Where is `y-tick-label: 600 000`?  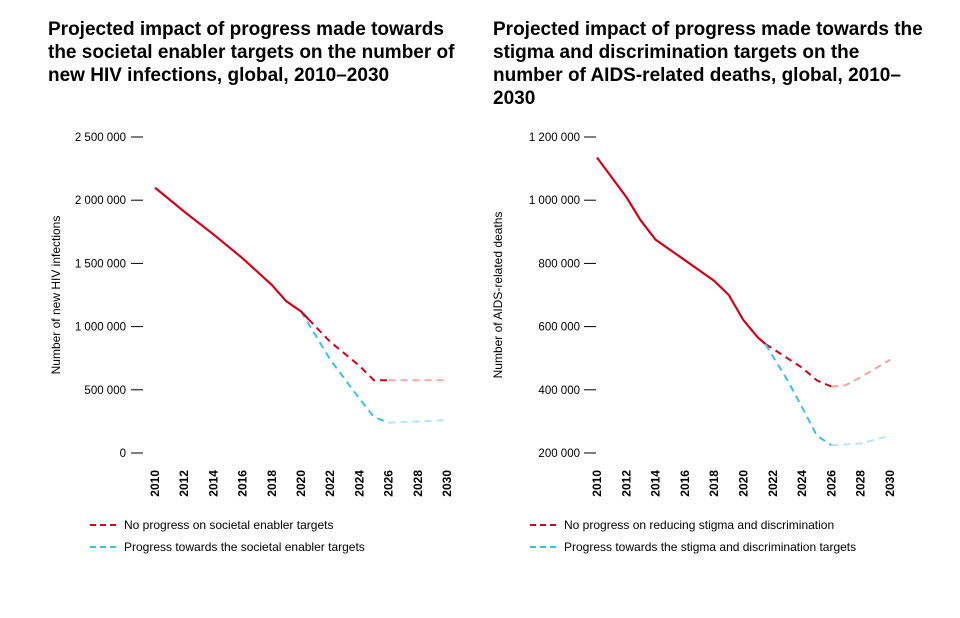 y-tick-label: 600 000 is located at coordinates (559, 328).